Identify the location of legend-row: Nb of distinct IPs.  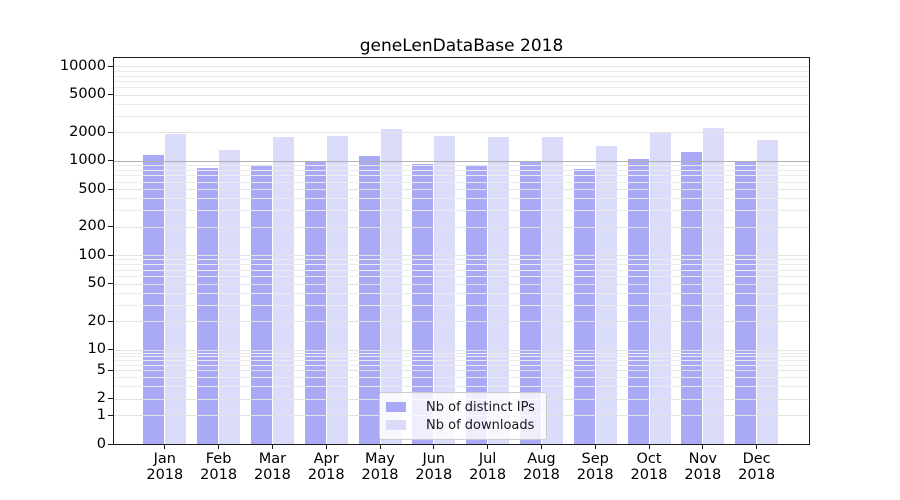
(463, 407).